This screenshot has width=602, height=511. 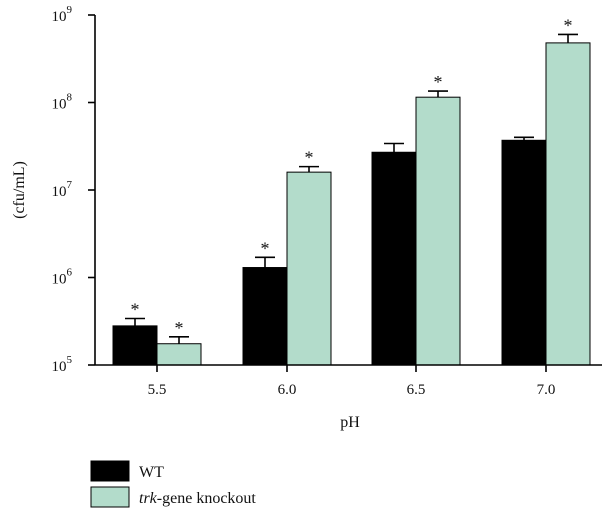 I want to click on x-tick-label: 6.5, so click(x=416, y=390).